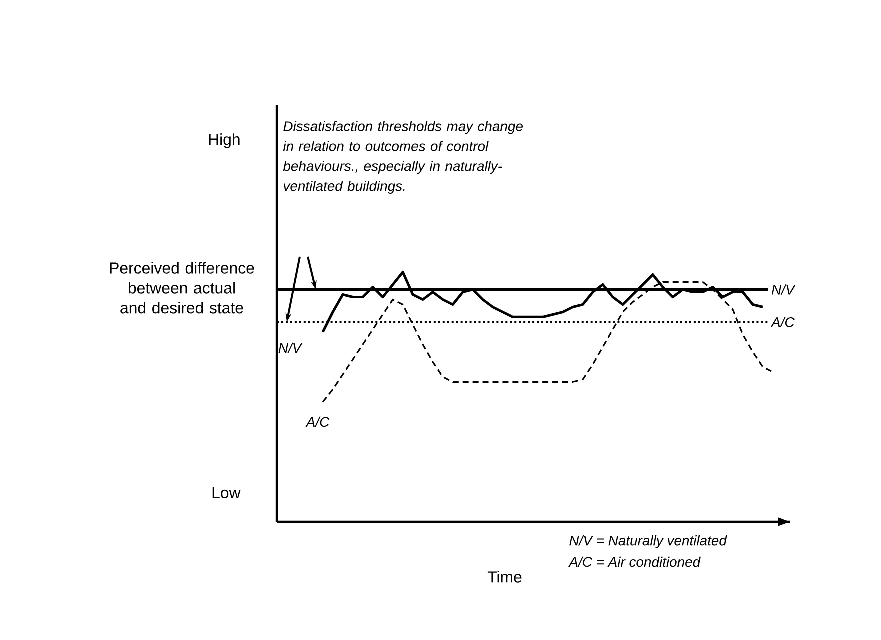 This screenshot has width=881, height=640. I want to click on text: Dissatisfaction thresholds may change in relation to outcomes of control behaviours., especially in naturally-ventilated buildings., so click(403, 157).